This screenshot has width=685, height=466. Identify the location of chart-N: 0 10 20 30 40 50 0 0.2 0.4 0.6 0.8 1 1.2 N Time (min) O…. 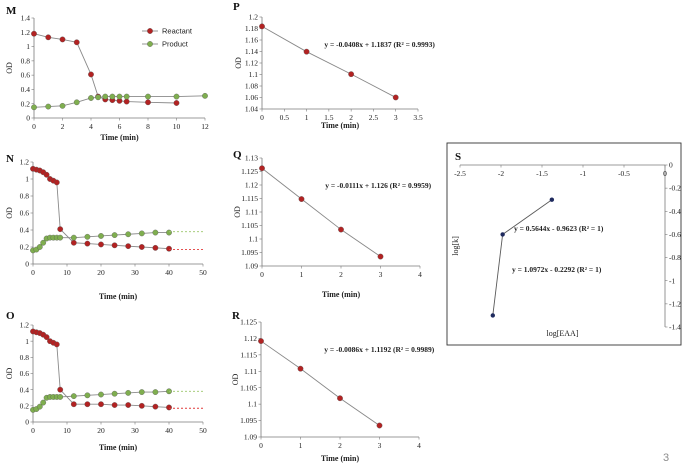
(106, 227).